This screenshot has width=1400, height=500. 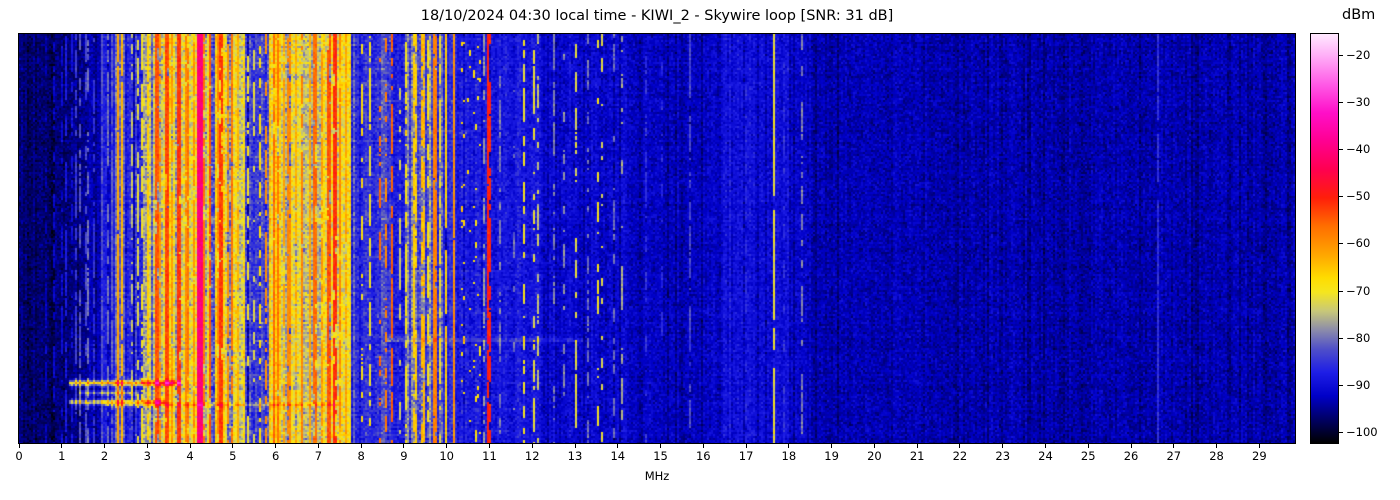 What do you see at coordinates (1174, 456) in the screenshot?
I see `x-axis-tick-label: 27` at bounding box center [1174, 456].